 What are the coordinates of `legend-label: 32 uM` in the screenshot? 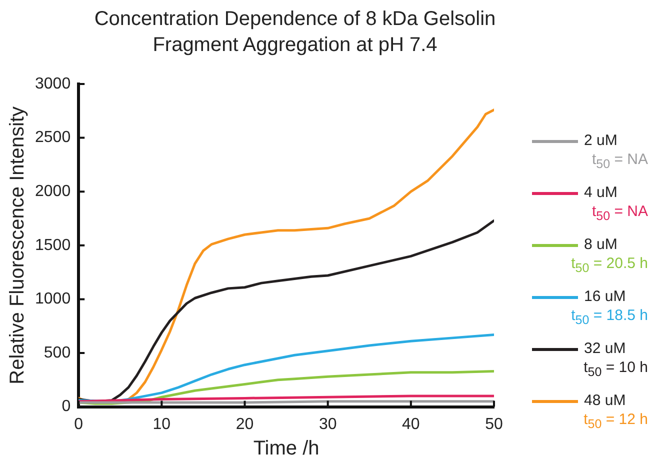 It's located at (605, 348).